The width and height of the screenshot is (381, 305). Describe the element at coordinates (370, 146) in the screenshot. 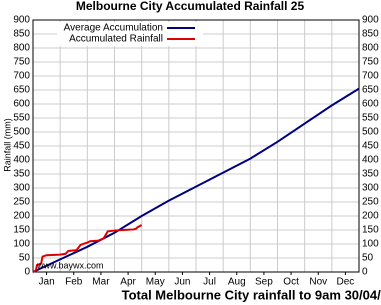

I see `y-tick-label-right: 450` at that location.